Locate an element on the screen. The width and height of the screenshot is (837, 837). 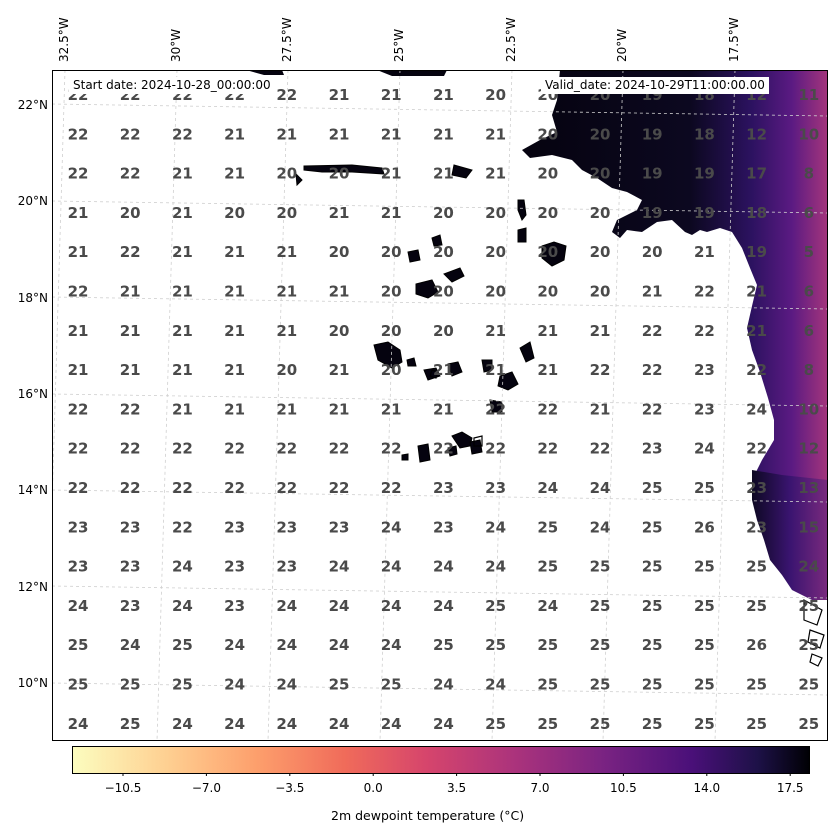
colorbar-tick-label: −3.5 is located at coordinates (290, 788).